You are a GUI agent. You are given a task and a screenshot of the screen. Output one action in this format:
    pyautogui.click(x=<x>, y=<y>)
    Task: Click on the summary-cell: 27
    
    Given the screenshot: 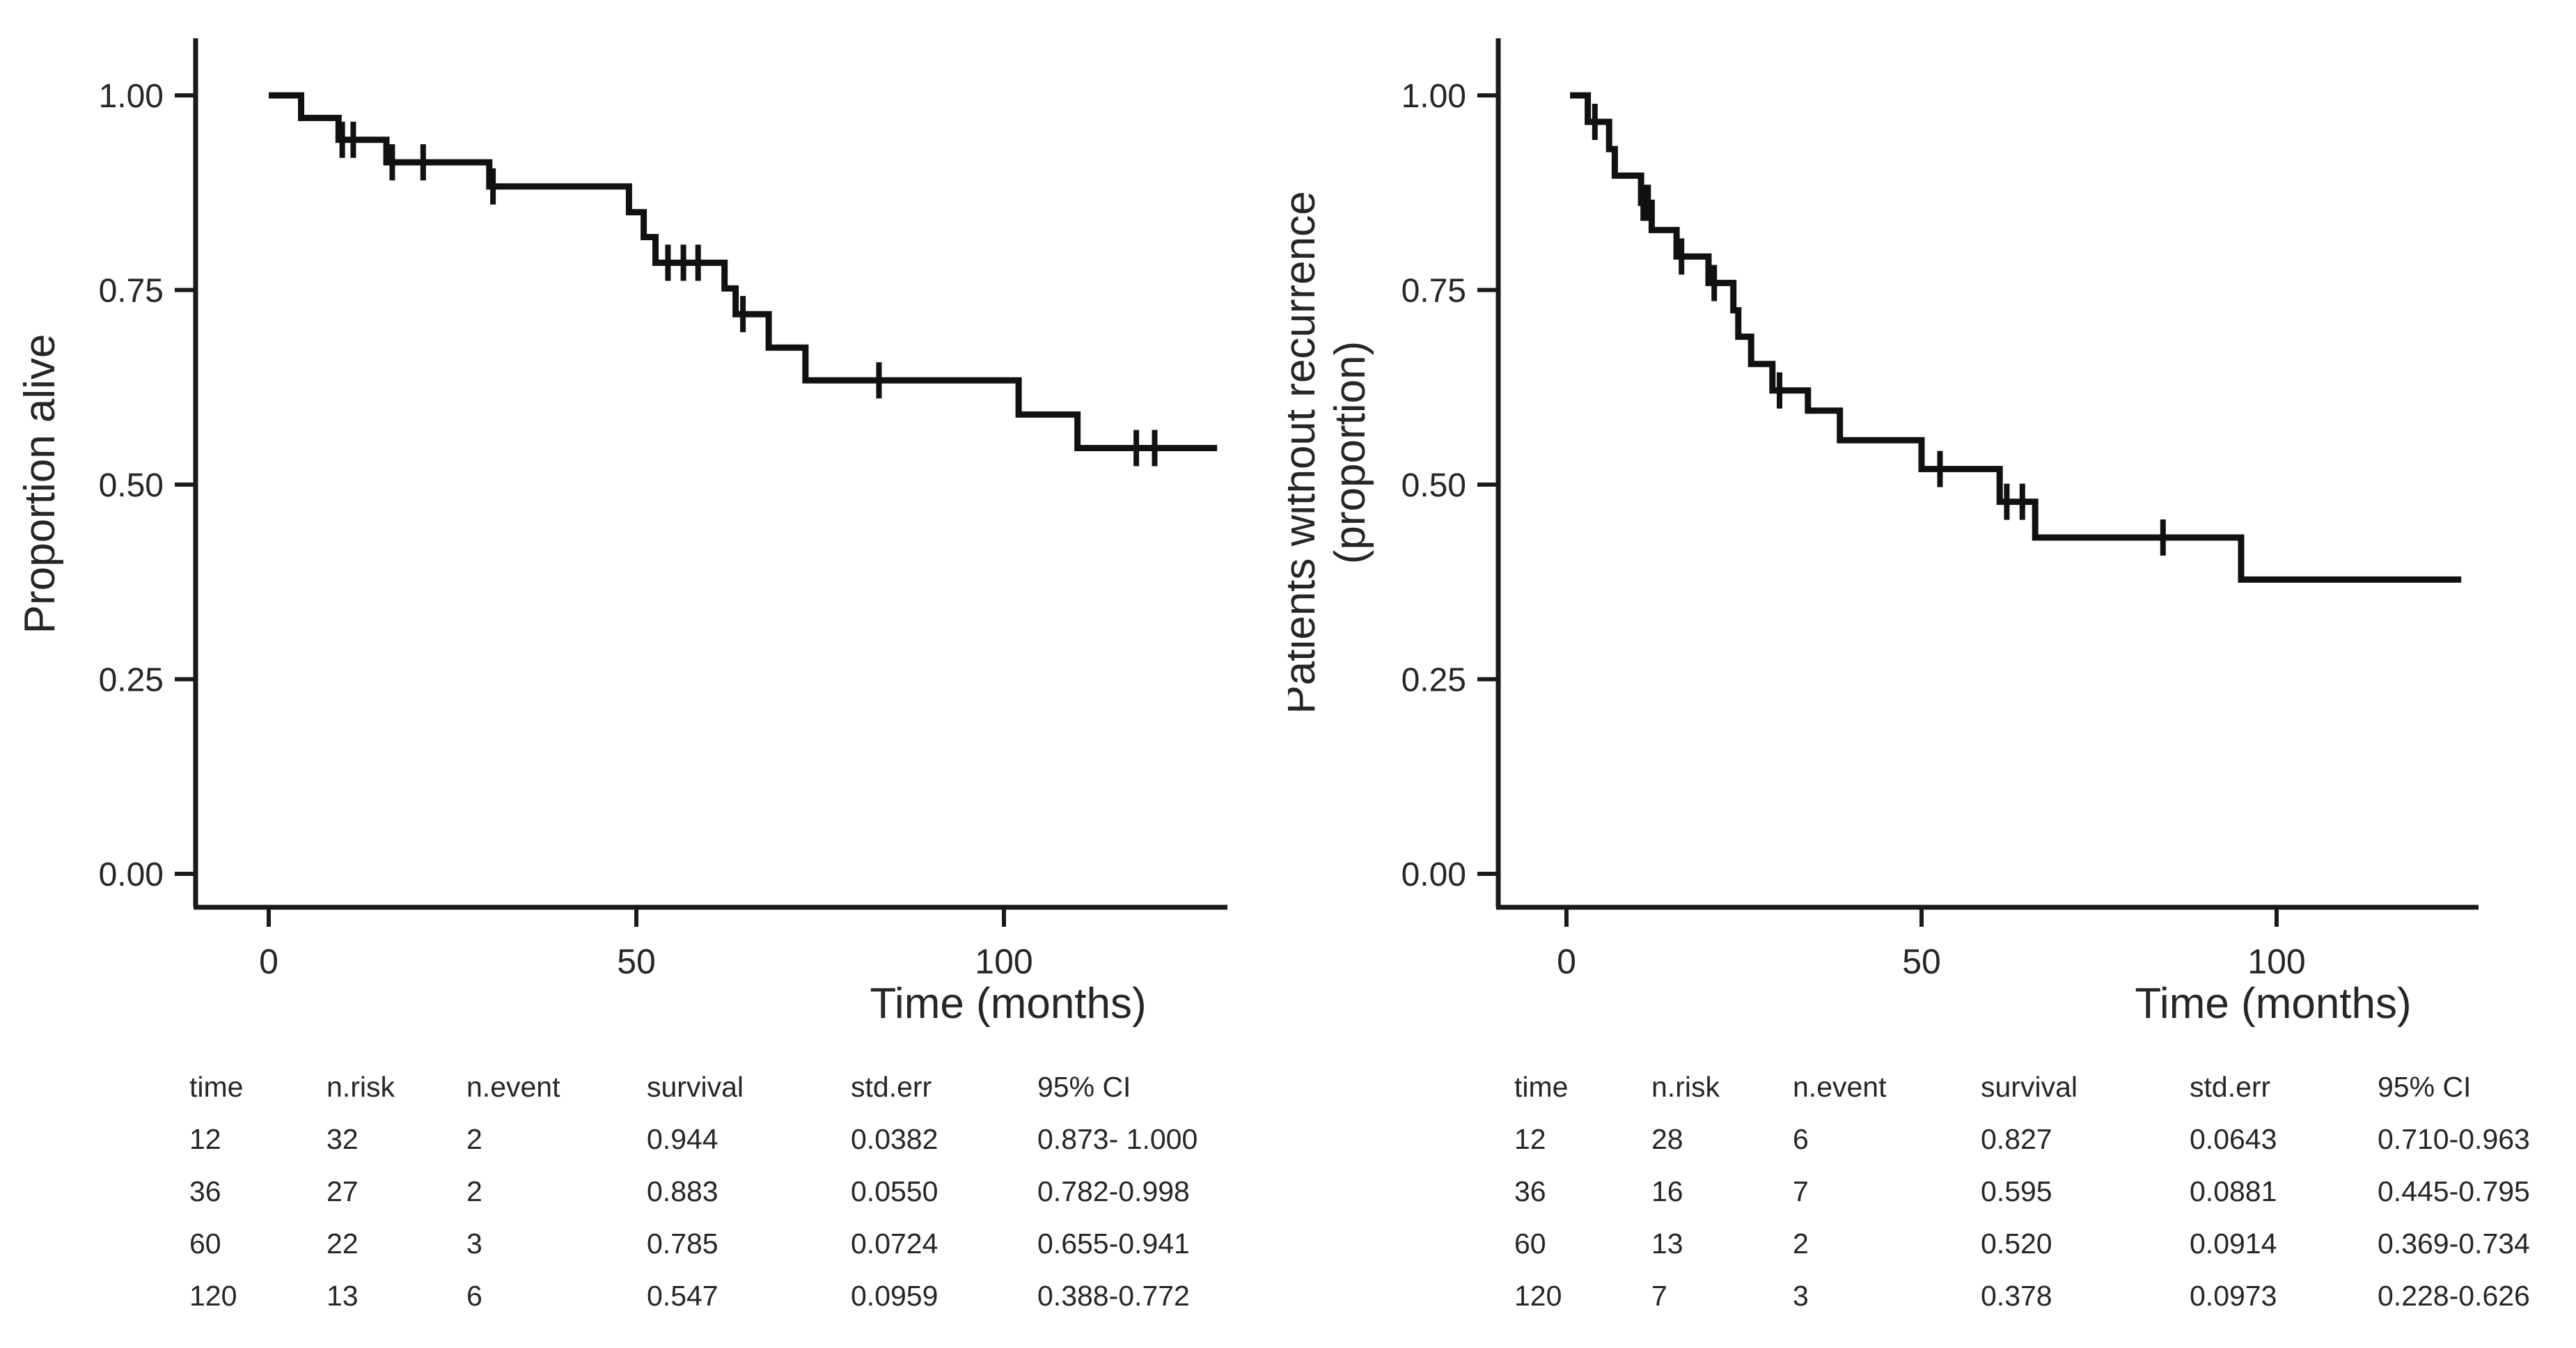 What is the action you would take?
    pyautogui.click(x=343, y=1191)
    